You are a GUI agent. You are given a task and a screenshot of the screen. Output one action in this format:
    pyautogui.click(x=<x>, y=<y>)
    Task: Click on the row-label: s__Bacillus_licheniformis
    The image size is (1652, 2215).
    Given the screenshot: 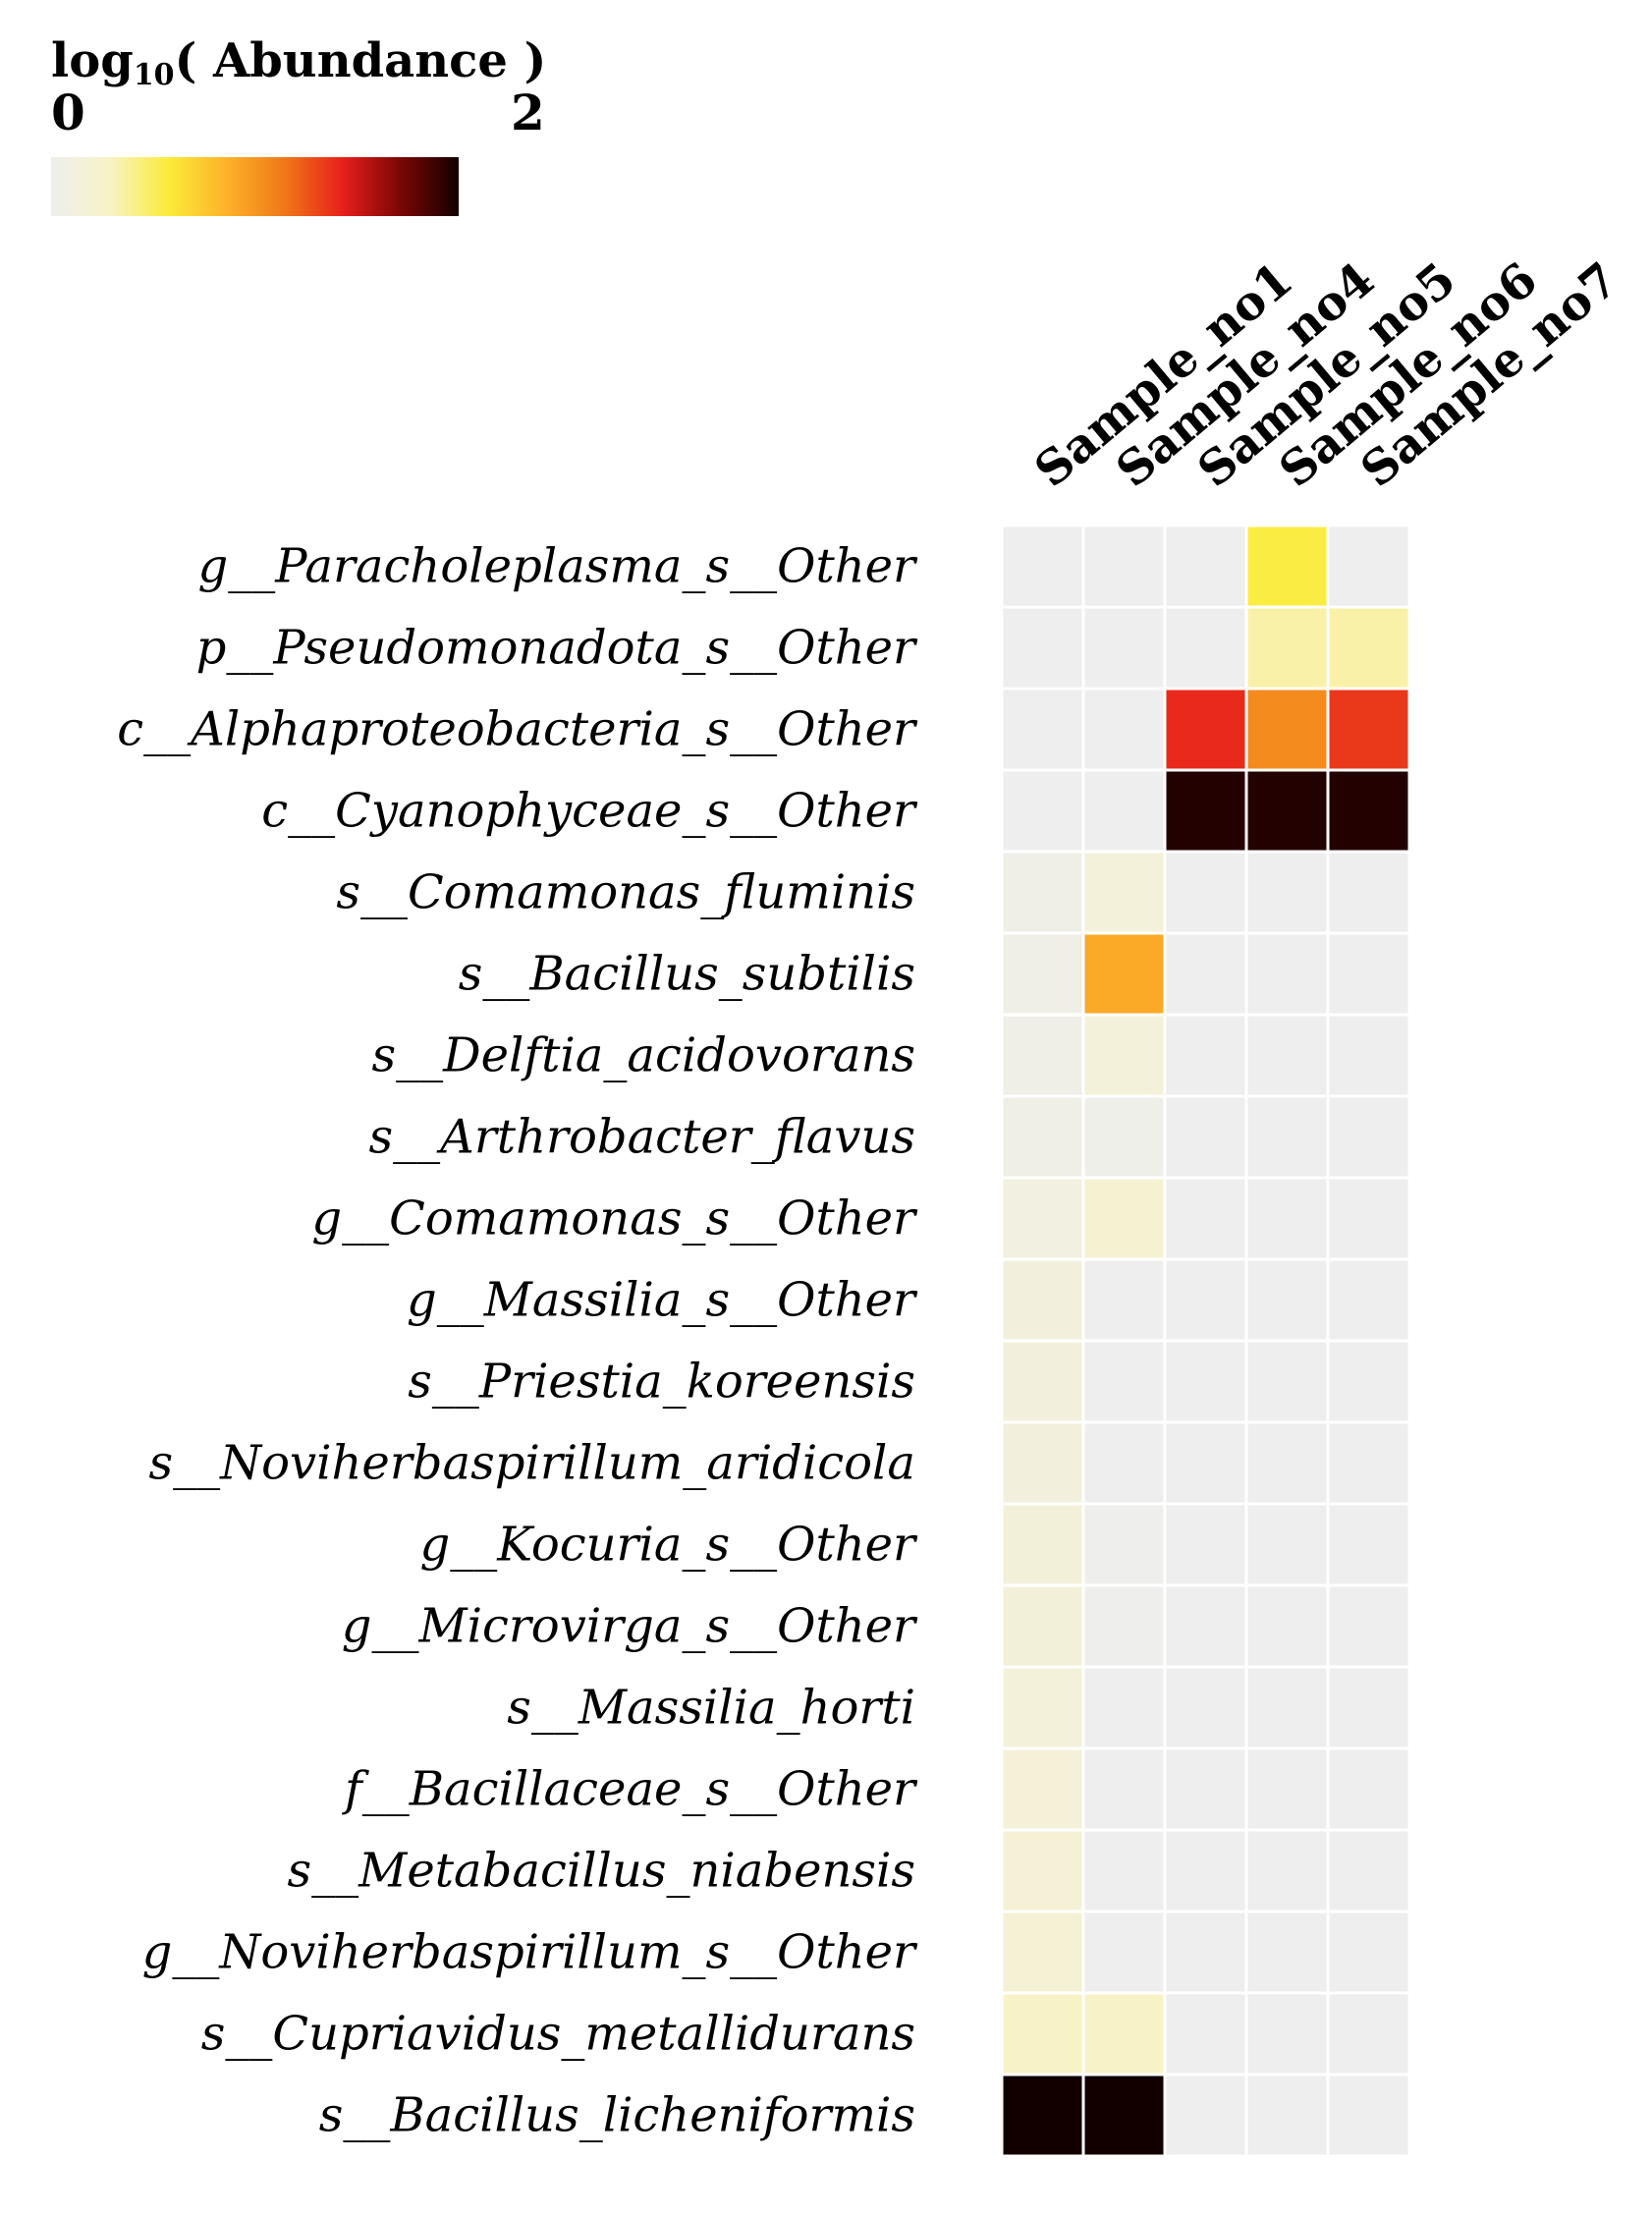 What is the action you would take?
    pyautogui.click(x=617, y=2115)
    